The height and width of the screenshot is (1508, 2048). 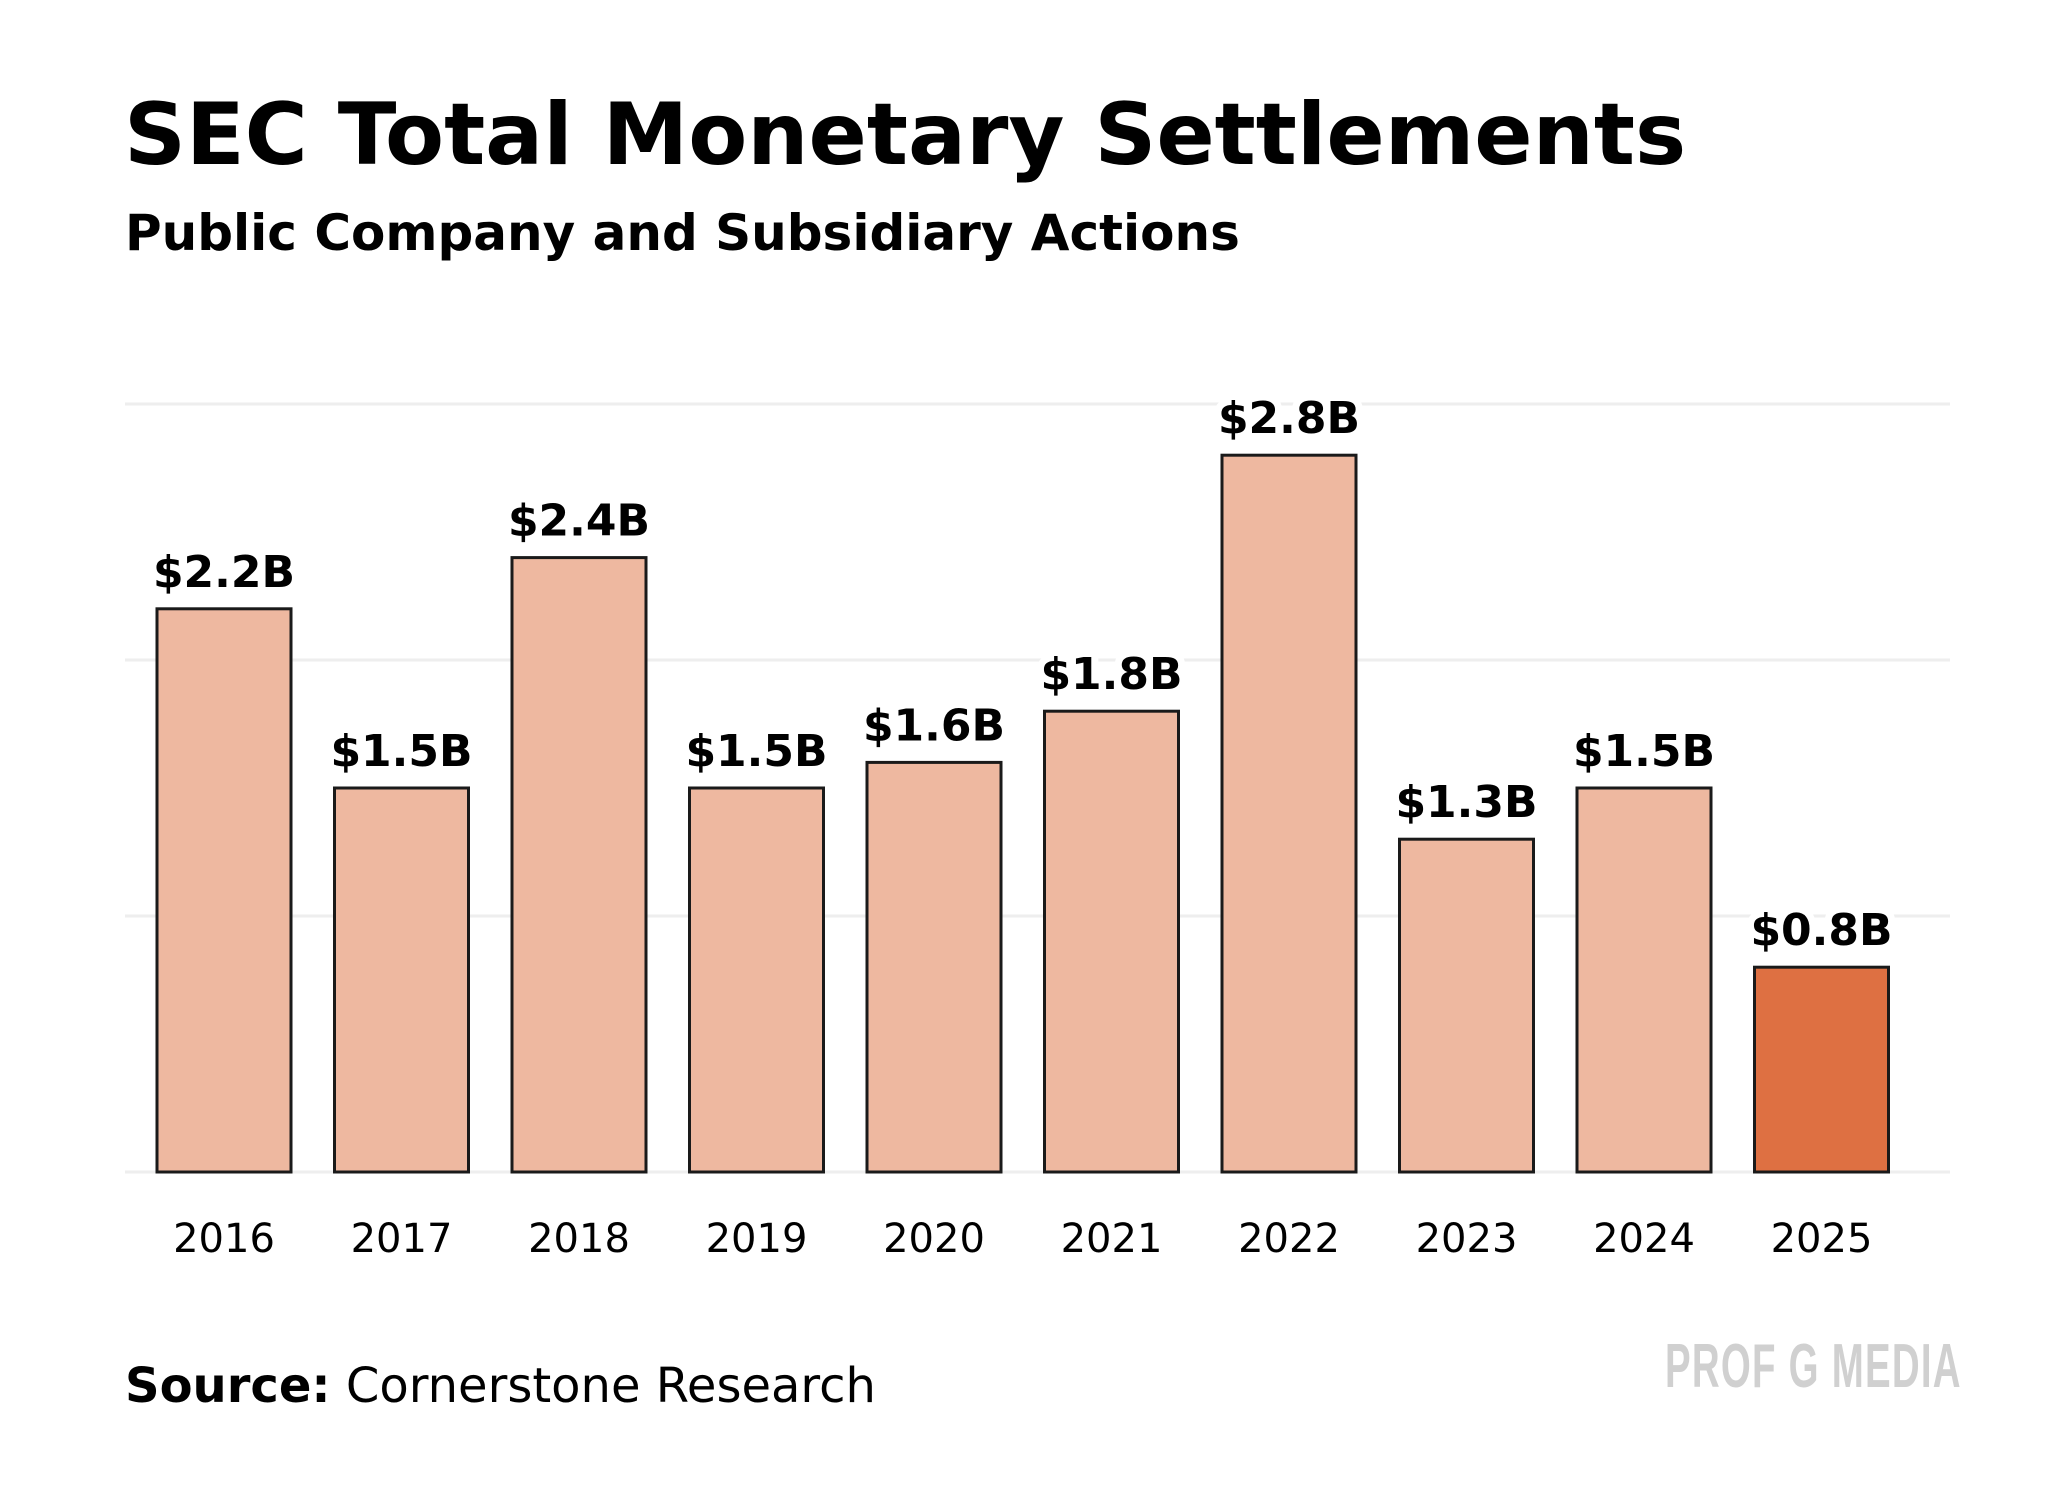 What do you see at coordinates (682, 233) in the screenshot?
I see `chart-subtitle: Public Company and Subsidiary Actions` at bounding box center [682, 233].